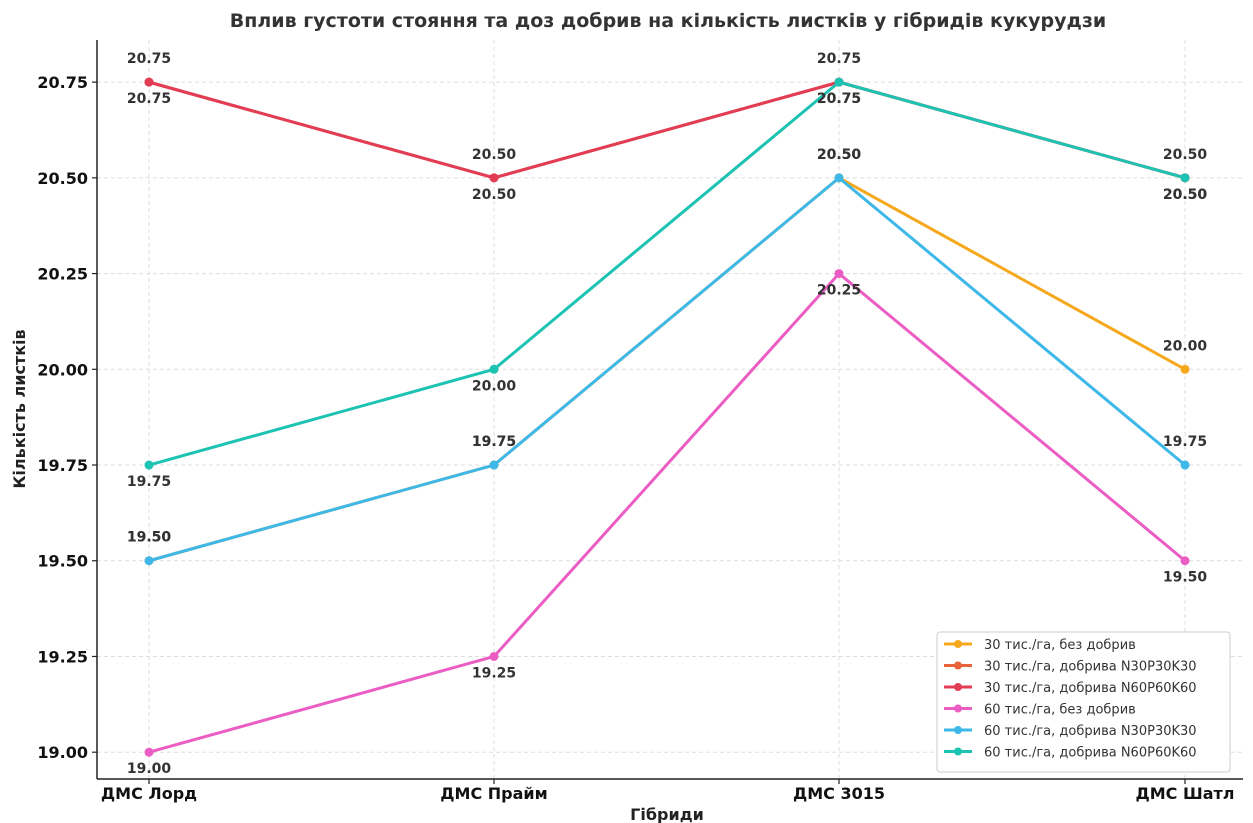 This screenshot has height=823, width=1253. I want to click on y-tick-label: 20.00, so click(62, 369).